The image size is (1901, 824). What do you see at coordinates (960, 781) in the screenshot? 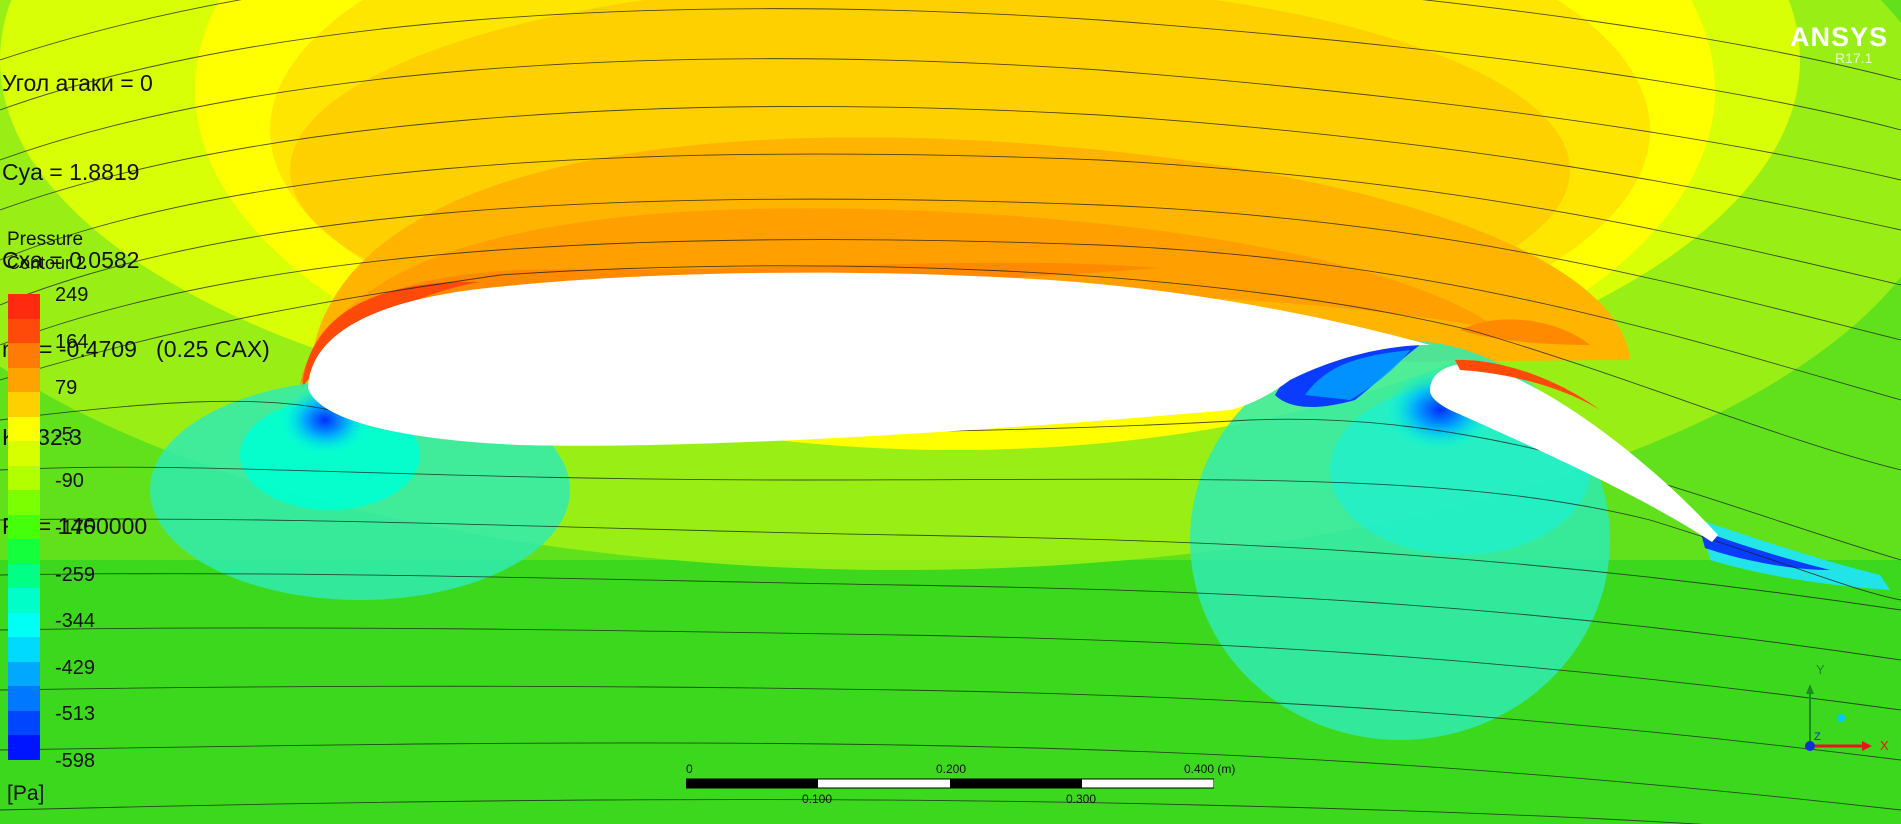
I see `scale-bar: 0 0.200 0.400 (m) 0.100 0.300` at bounding box center [960, 781].